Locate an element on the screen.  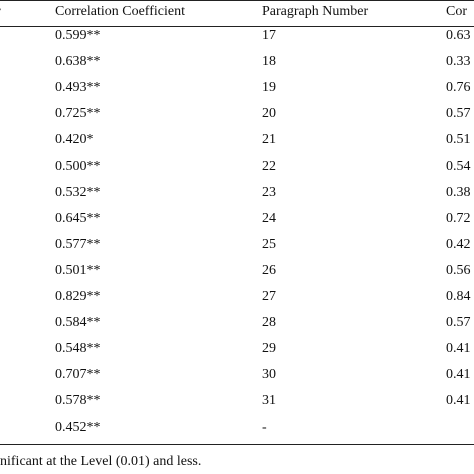
table-cell: 0.452** is located at coordinates (78, 427).